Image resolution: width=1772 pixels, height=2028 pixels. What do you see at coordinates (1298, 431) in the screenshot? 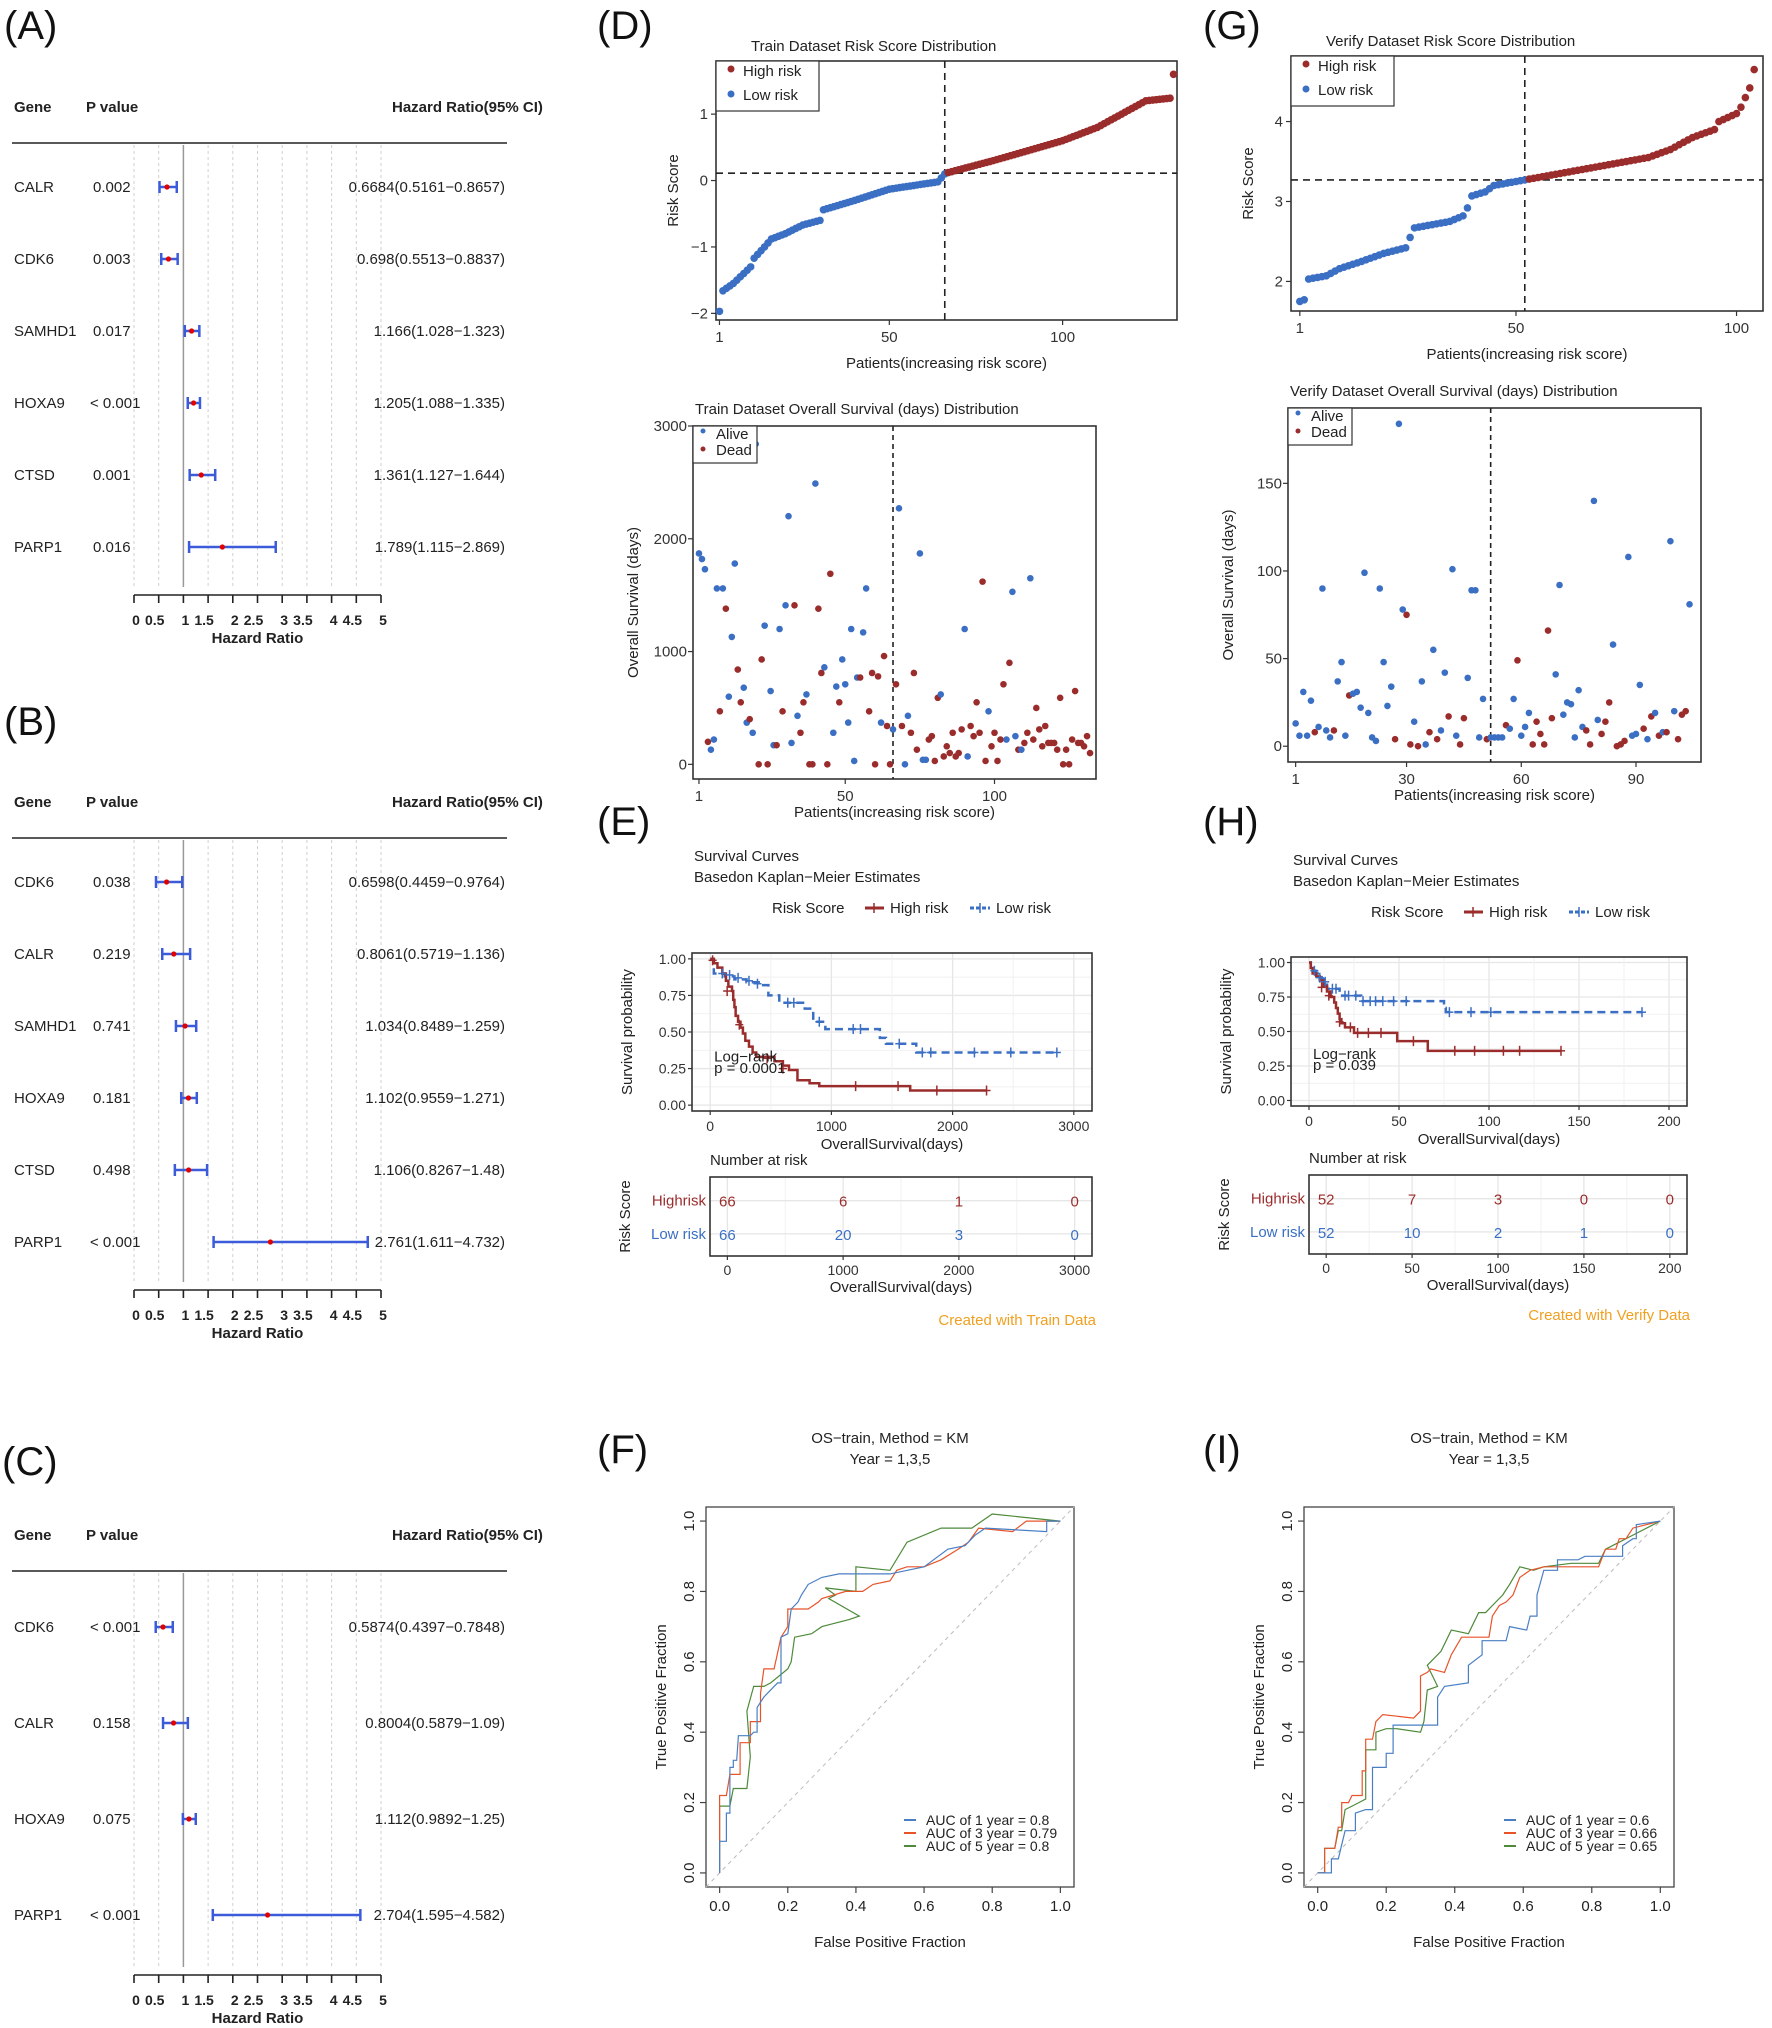
I see `legend-dead-marker` at bounding box center [1298, 431].